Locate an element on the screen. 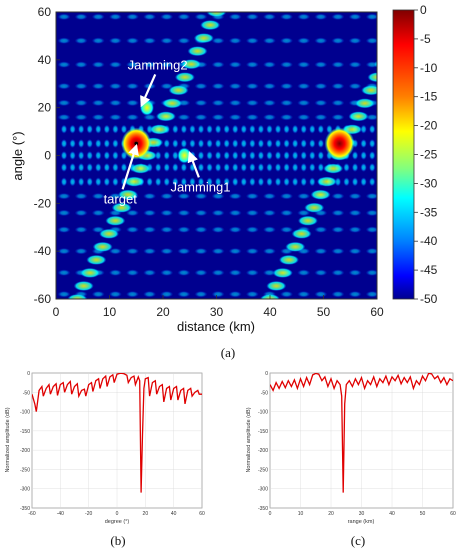  caption-c: (c) is located at coordinates (358, 540).